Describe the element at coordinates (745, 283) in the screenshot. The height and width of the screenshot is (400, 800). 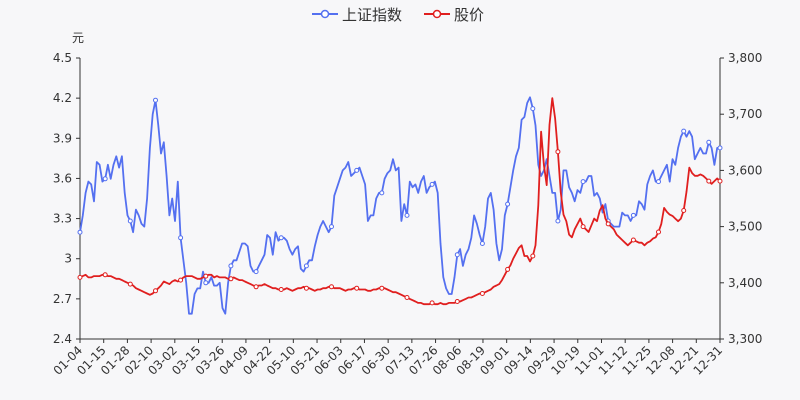
I see `y-right-tick-label: 3,400` at that location.